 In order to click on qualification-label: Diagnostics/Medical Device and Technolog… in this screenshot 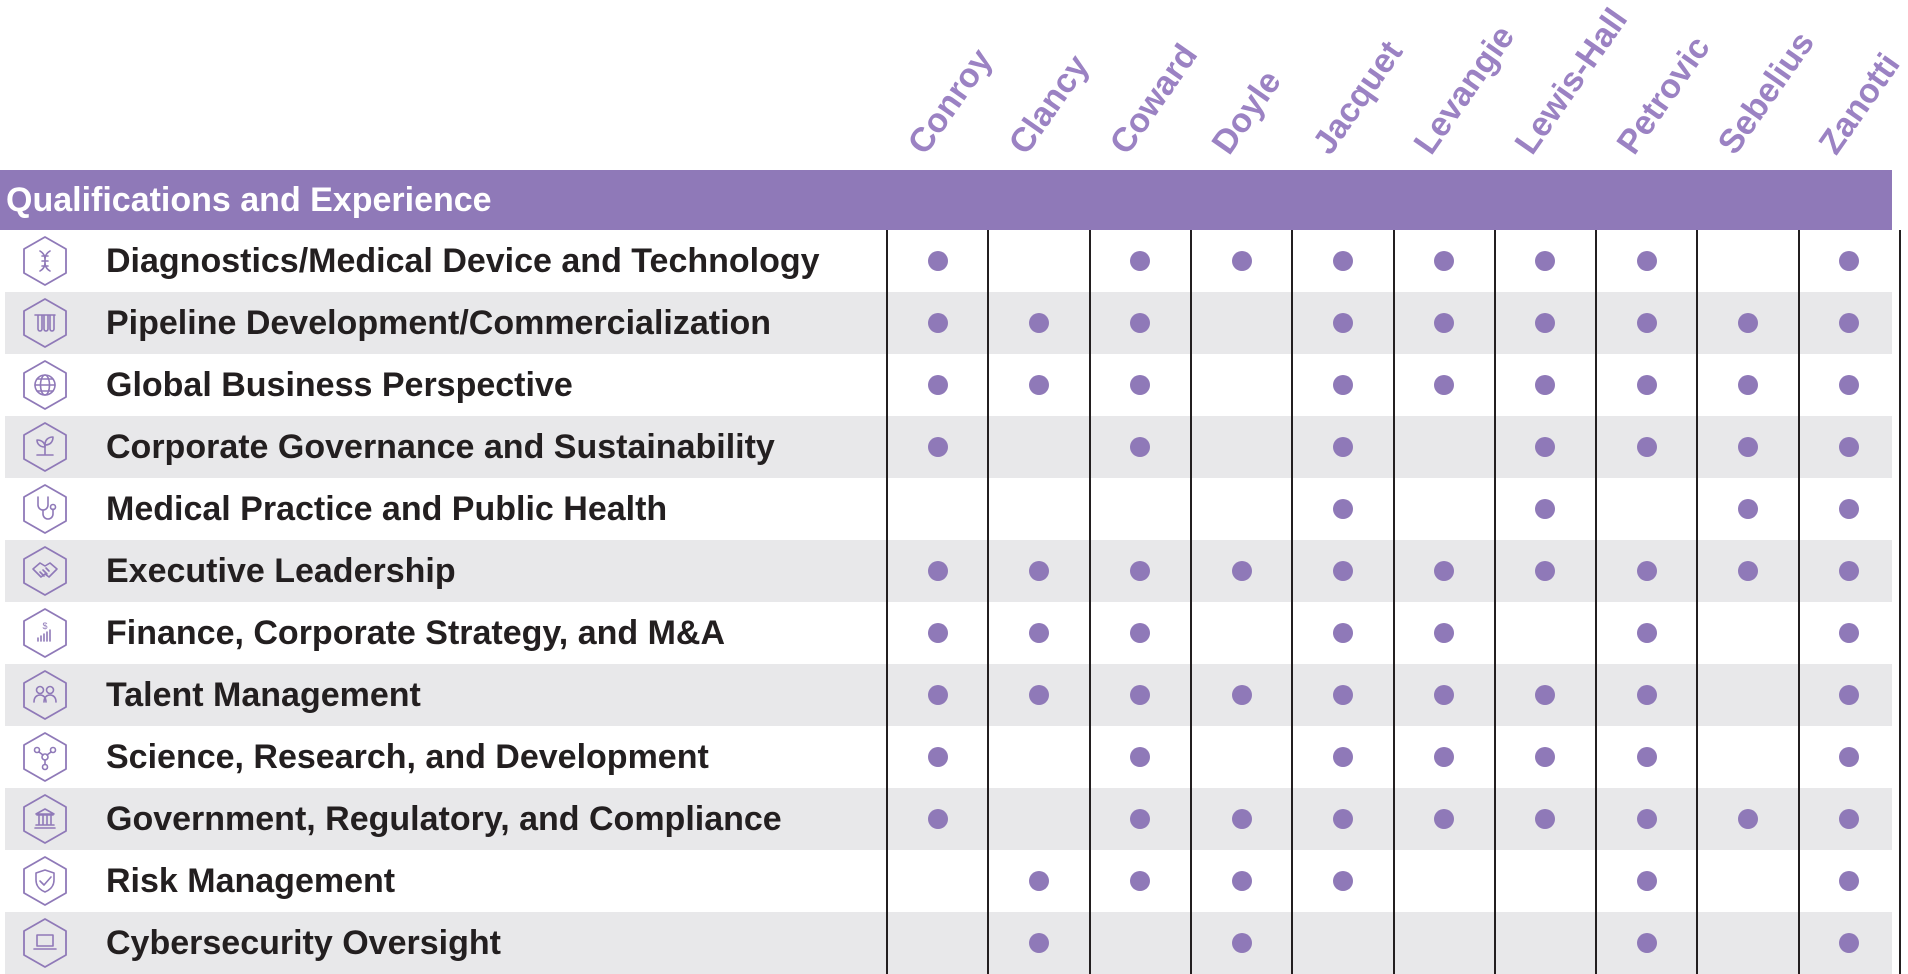, I will do `click(463, 261)`.